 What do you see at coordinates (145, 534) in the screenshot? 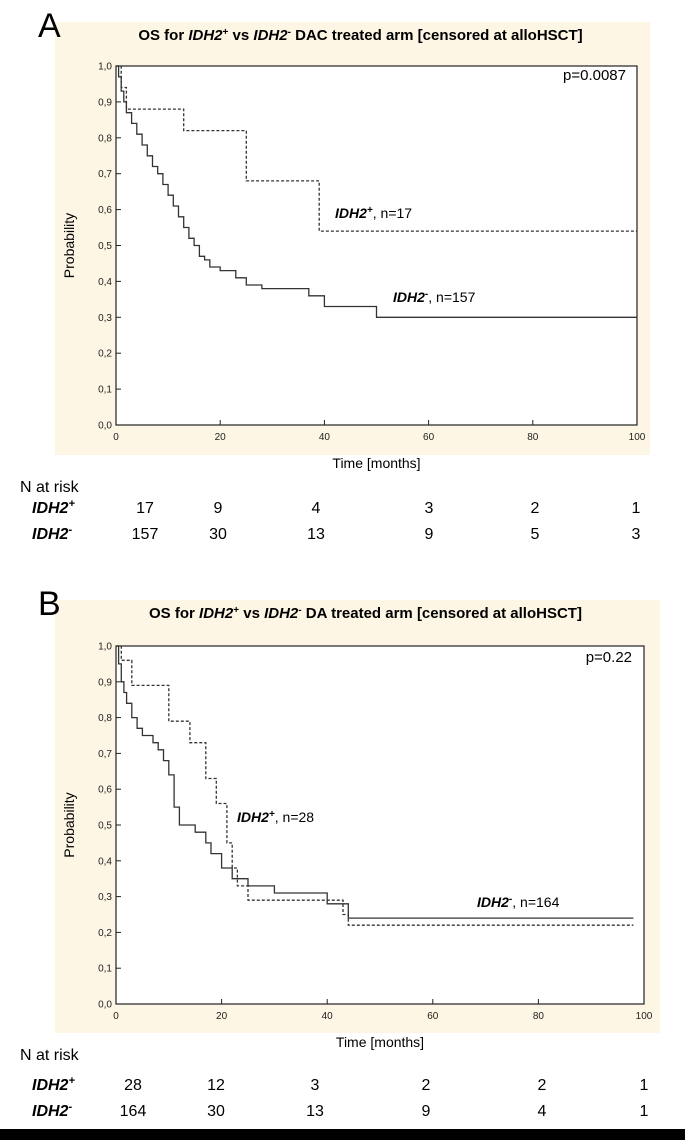
I see `risk-table-cell: 157` at bounding box center [145, 534].